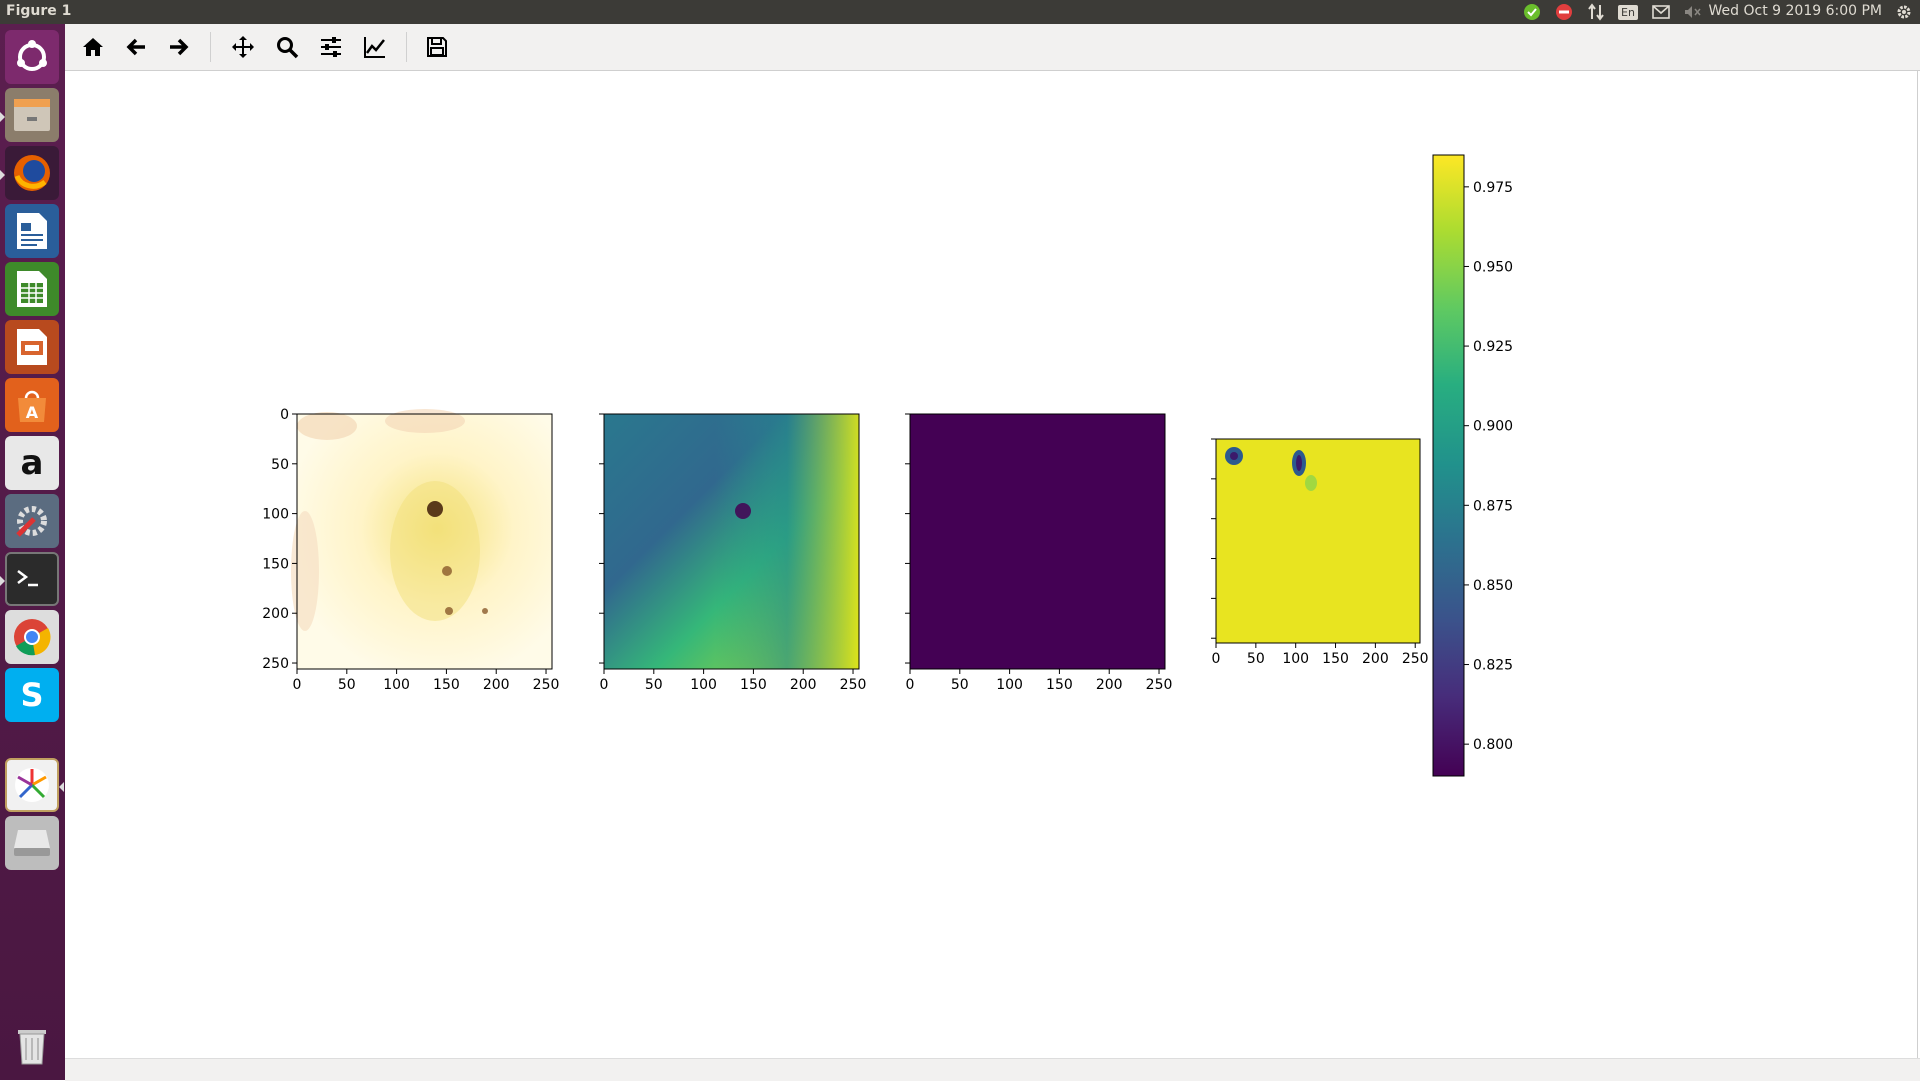 This screenshot has height=1081, width=1920. Describe the element at coordinates (32, 289) in the screenshot. I see `libreoffice-calc-icon` at that location.